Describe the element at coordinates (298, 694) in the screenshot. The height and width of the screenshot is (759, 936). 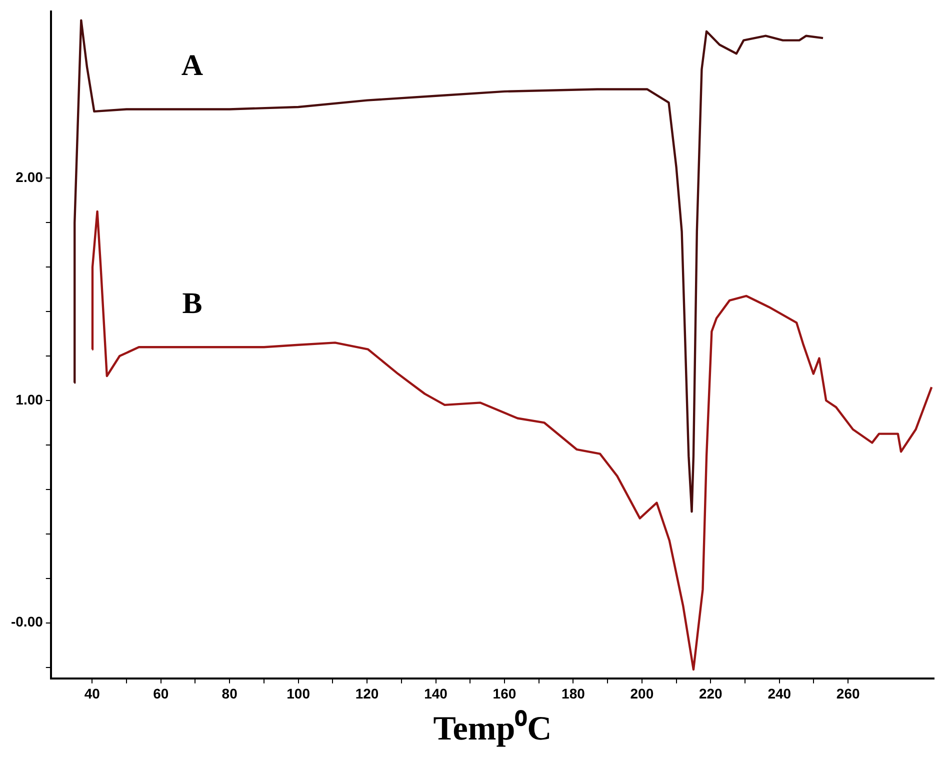
I see `x-tick-label: 100` at that location.